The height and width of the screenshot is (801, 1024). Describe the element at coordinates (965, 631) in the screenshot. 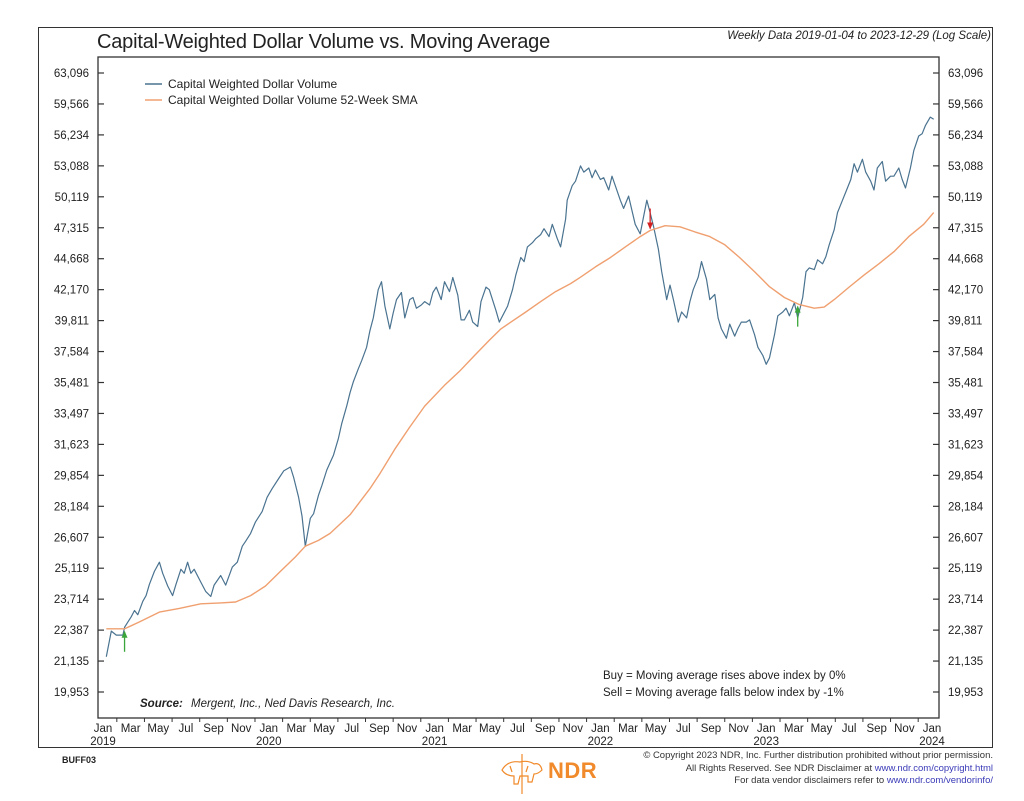

I see `y-tick-label-right: 22,387` at that location.